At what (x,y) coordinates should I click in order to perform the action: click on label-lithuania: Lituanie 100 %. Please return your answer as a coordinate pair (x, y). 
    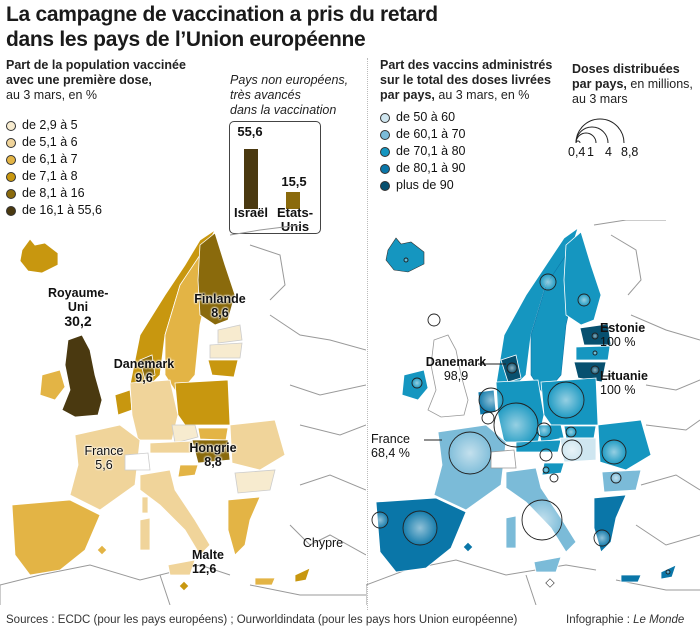
    Looking at the image, I should click on (624, 383).